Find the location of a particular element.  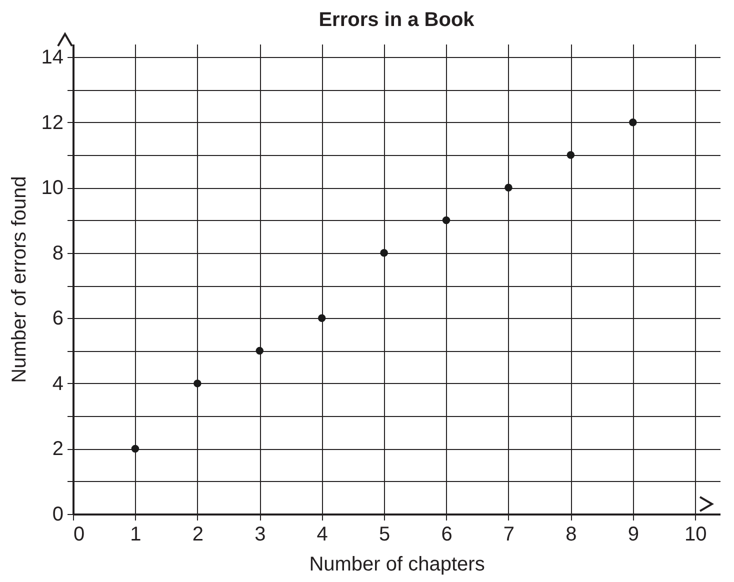

x-tick-label: 1 is located at coordinates (136, 535).